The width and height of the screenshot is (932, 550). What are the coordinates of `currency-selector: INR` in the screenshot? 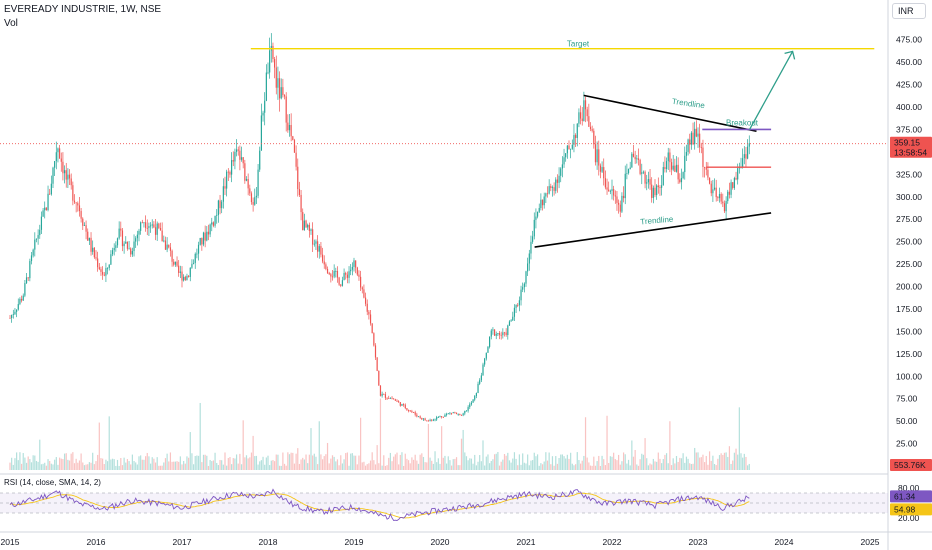 It's located at (909, 11).